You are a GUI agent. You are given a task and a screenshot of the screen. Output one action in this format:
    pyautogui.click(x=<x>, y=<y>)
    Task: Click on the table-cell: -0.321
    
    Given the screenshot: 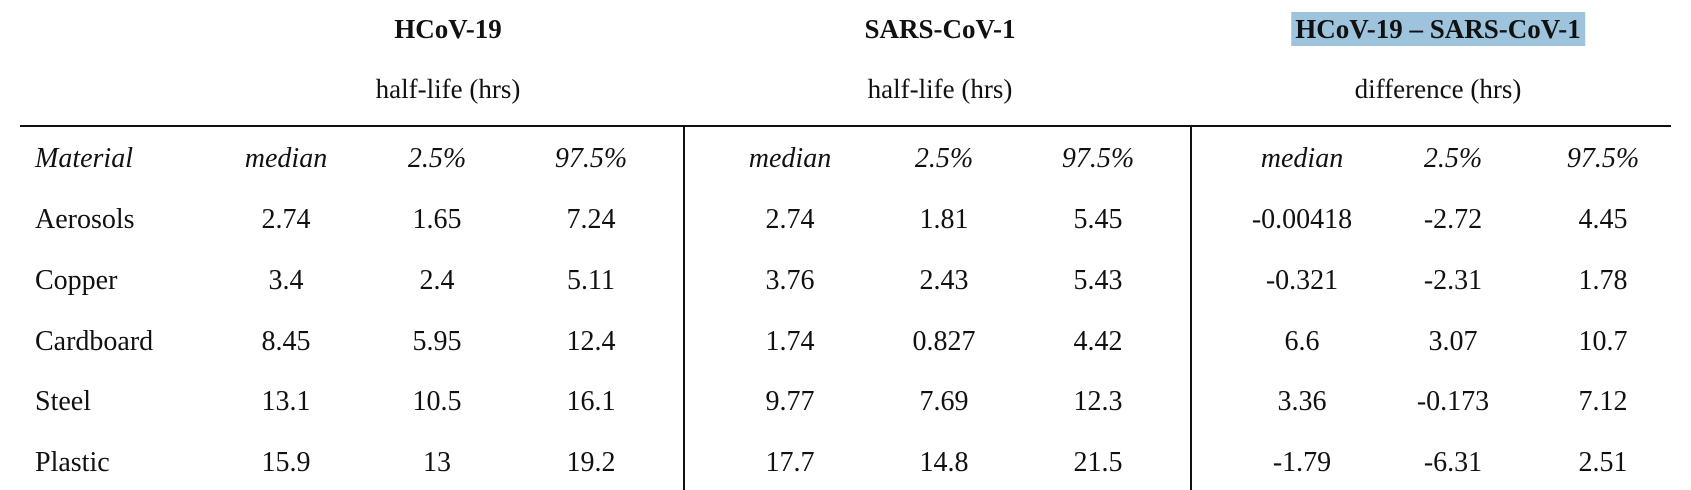 What is the action you would take?
    pyautogui.click(x=1302, y=280)
    